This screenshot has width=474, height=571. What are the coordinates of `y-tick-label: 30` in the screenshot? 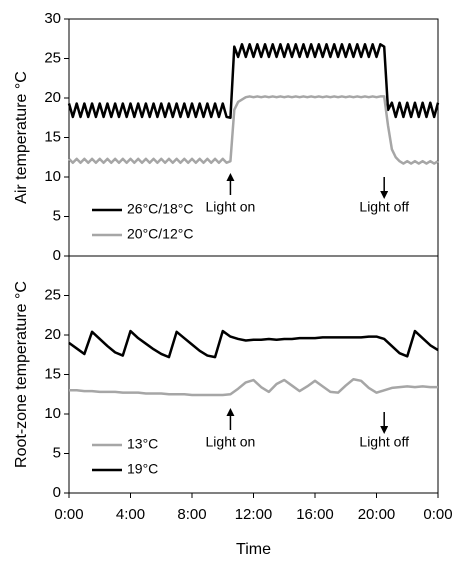 It's located at (52, 18).